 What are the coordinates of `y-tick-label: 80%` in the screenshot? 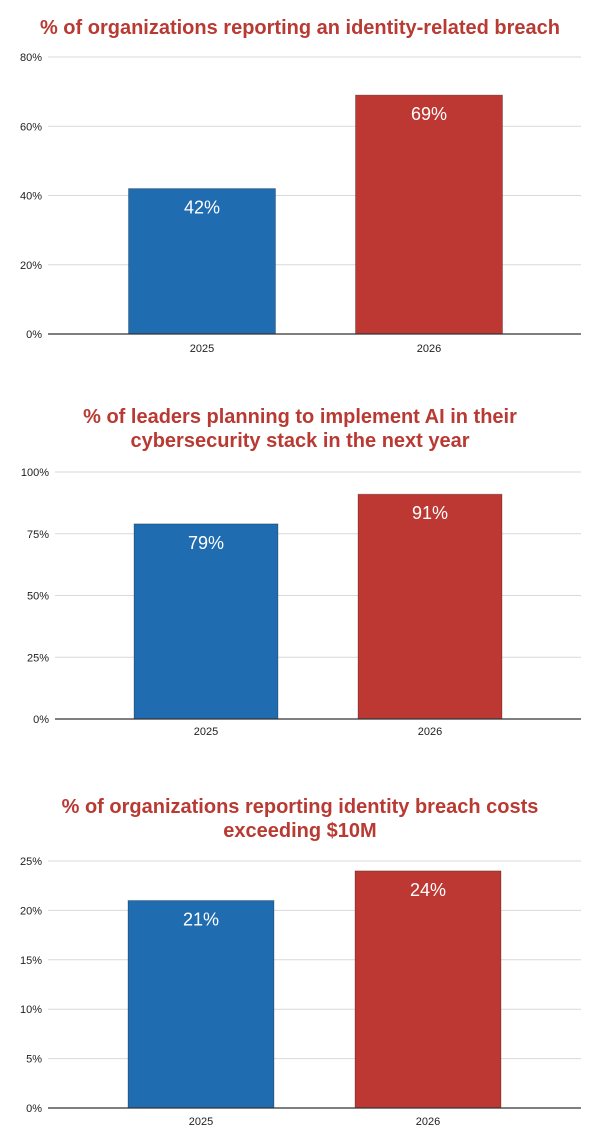 It's located at (31, 58).